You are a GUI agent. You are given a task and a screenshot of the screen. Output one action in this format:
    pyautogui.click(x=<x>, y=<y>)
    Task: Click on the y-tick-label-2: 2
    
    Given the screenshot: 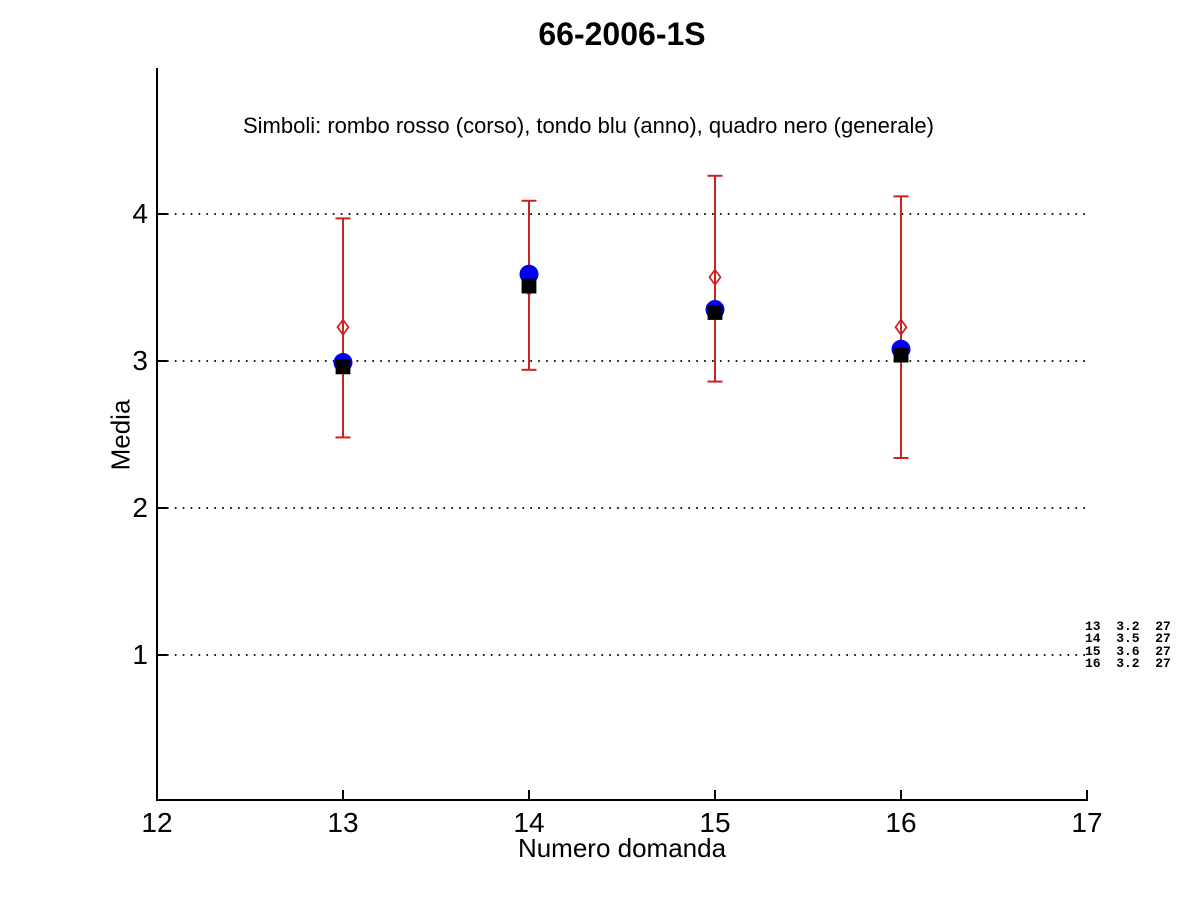 What is the action you would take?
    pyautogui.click(x=140, y=507)
    